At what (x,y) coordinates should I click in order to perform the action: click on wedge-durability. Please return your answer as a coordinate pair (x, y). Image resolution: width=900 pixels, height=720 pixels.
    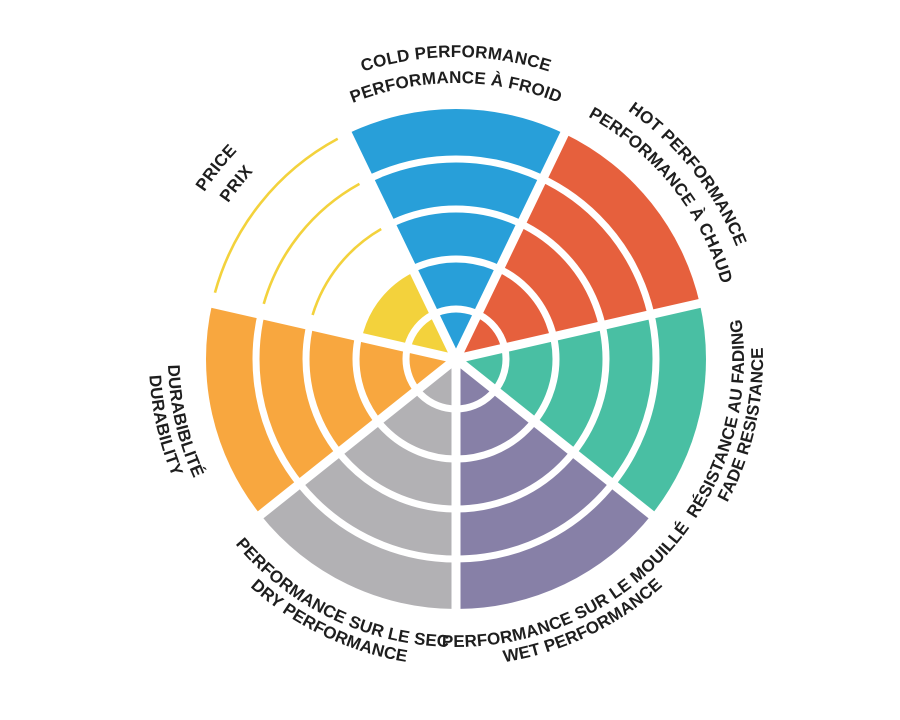
    Looking at the image, I should click on (331, 409).